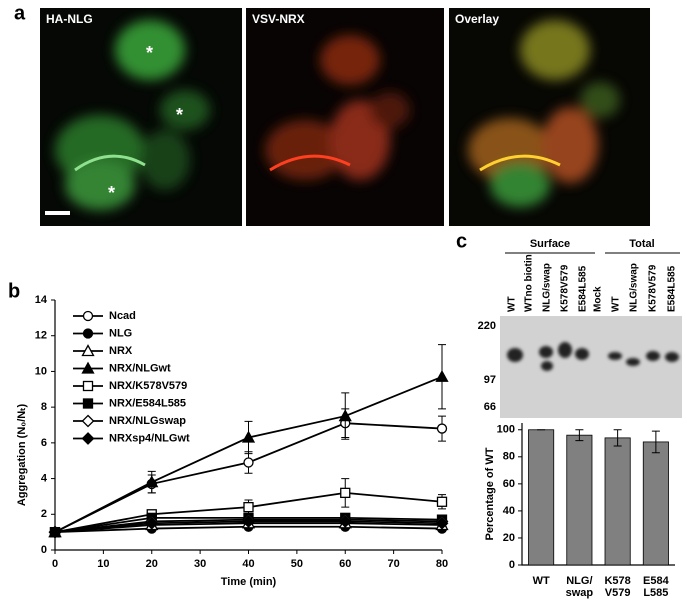 The height and width of the screenshot is (604, 687). What do you see at coordinates (529, 283) in the screenshot?
I see `lane-label: WTno biotin` at bounding box center [529, 283].